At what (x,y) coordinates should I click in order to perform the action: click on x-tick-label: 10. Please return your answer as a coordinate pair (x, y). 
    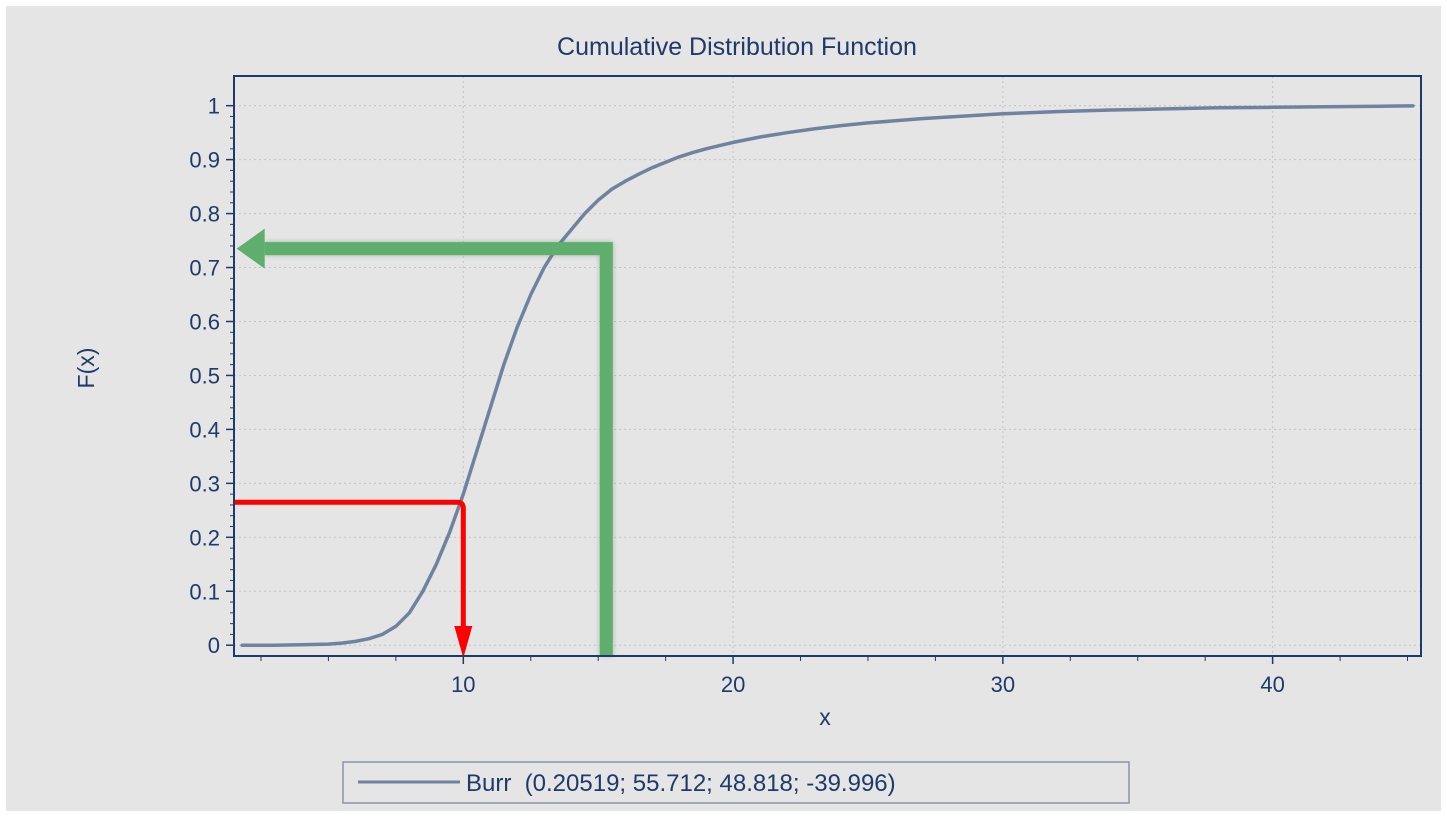
    Looking at the image, I should click on (463, 684).